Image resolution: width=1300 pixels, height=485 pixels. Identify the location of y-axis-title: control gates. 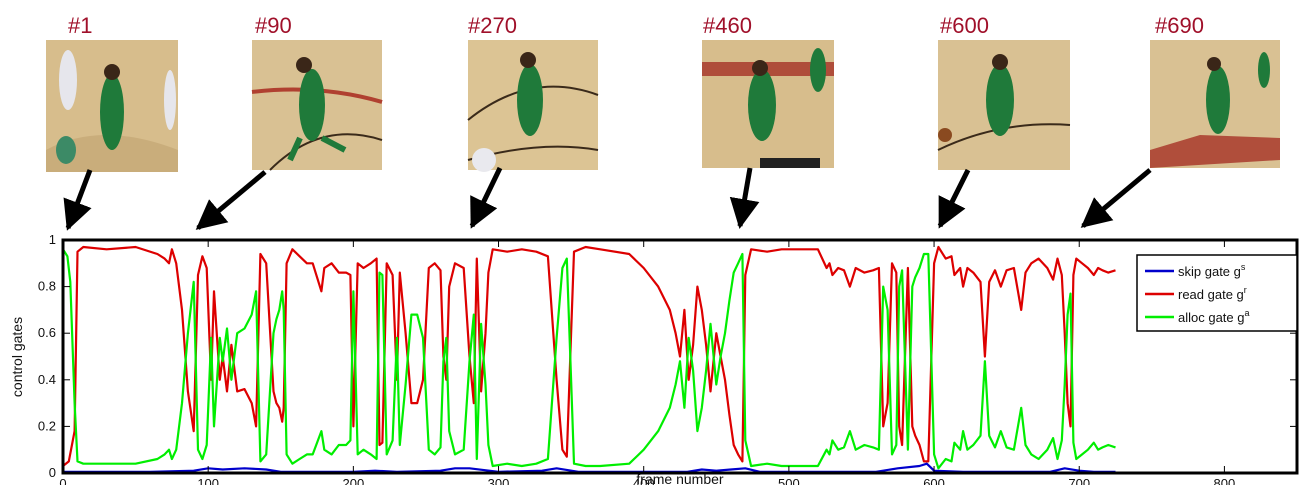
(17, 357).